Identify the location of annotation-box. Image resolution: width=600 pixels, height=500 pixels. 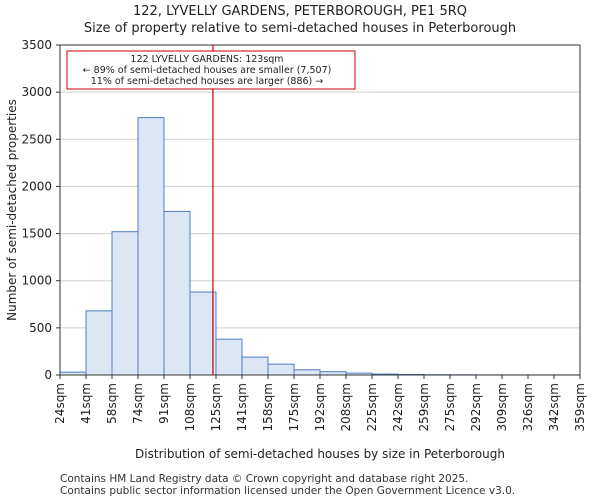
(211, 70).